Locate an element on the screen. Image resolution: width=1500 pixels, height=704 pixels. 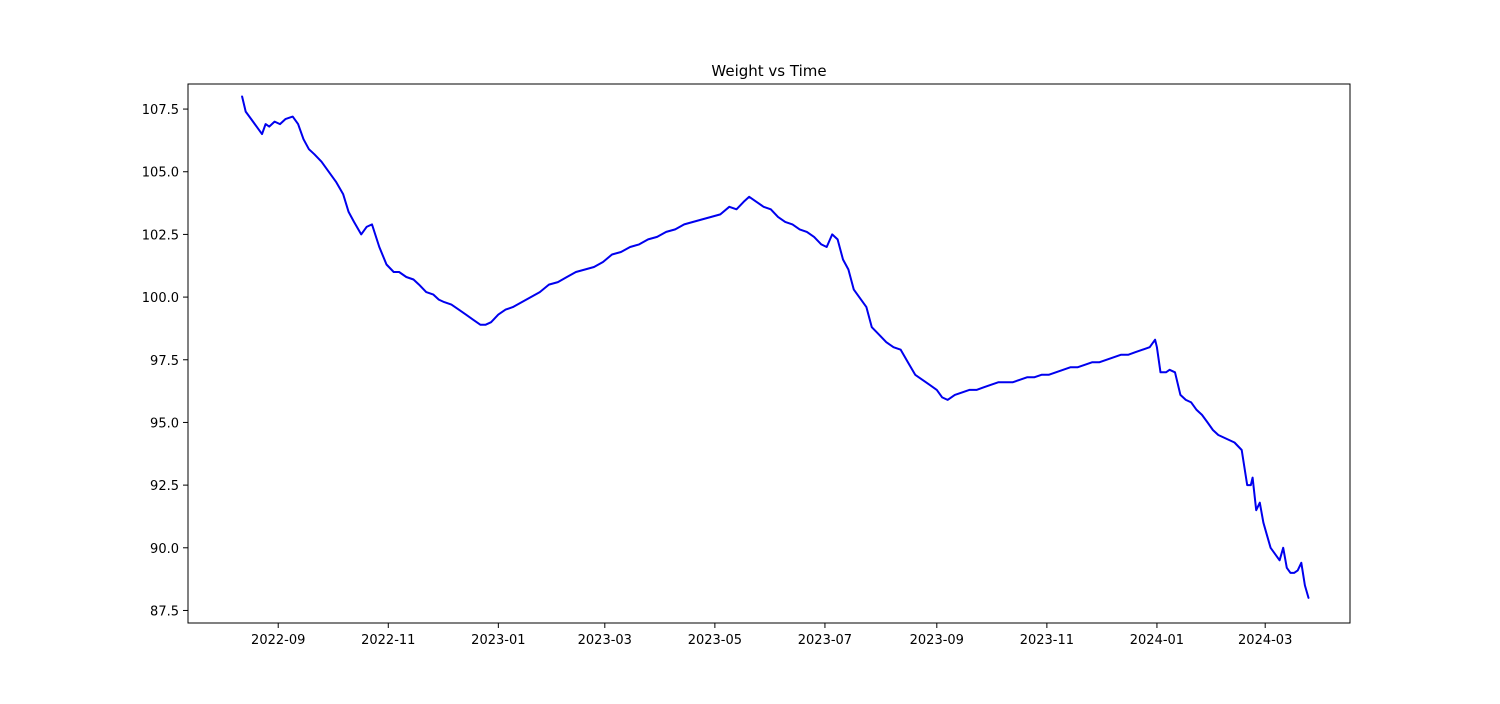
y-tick-label: 100.0 is located at coordinates (160, 298).